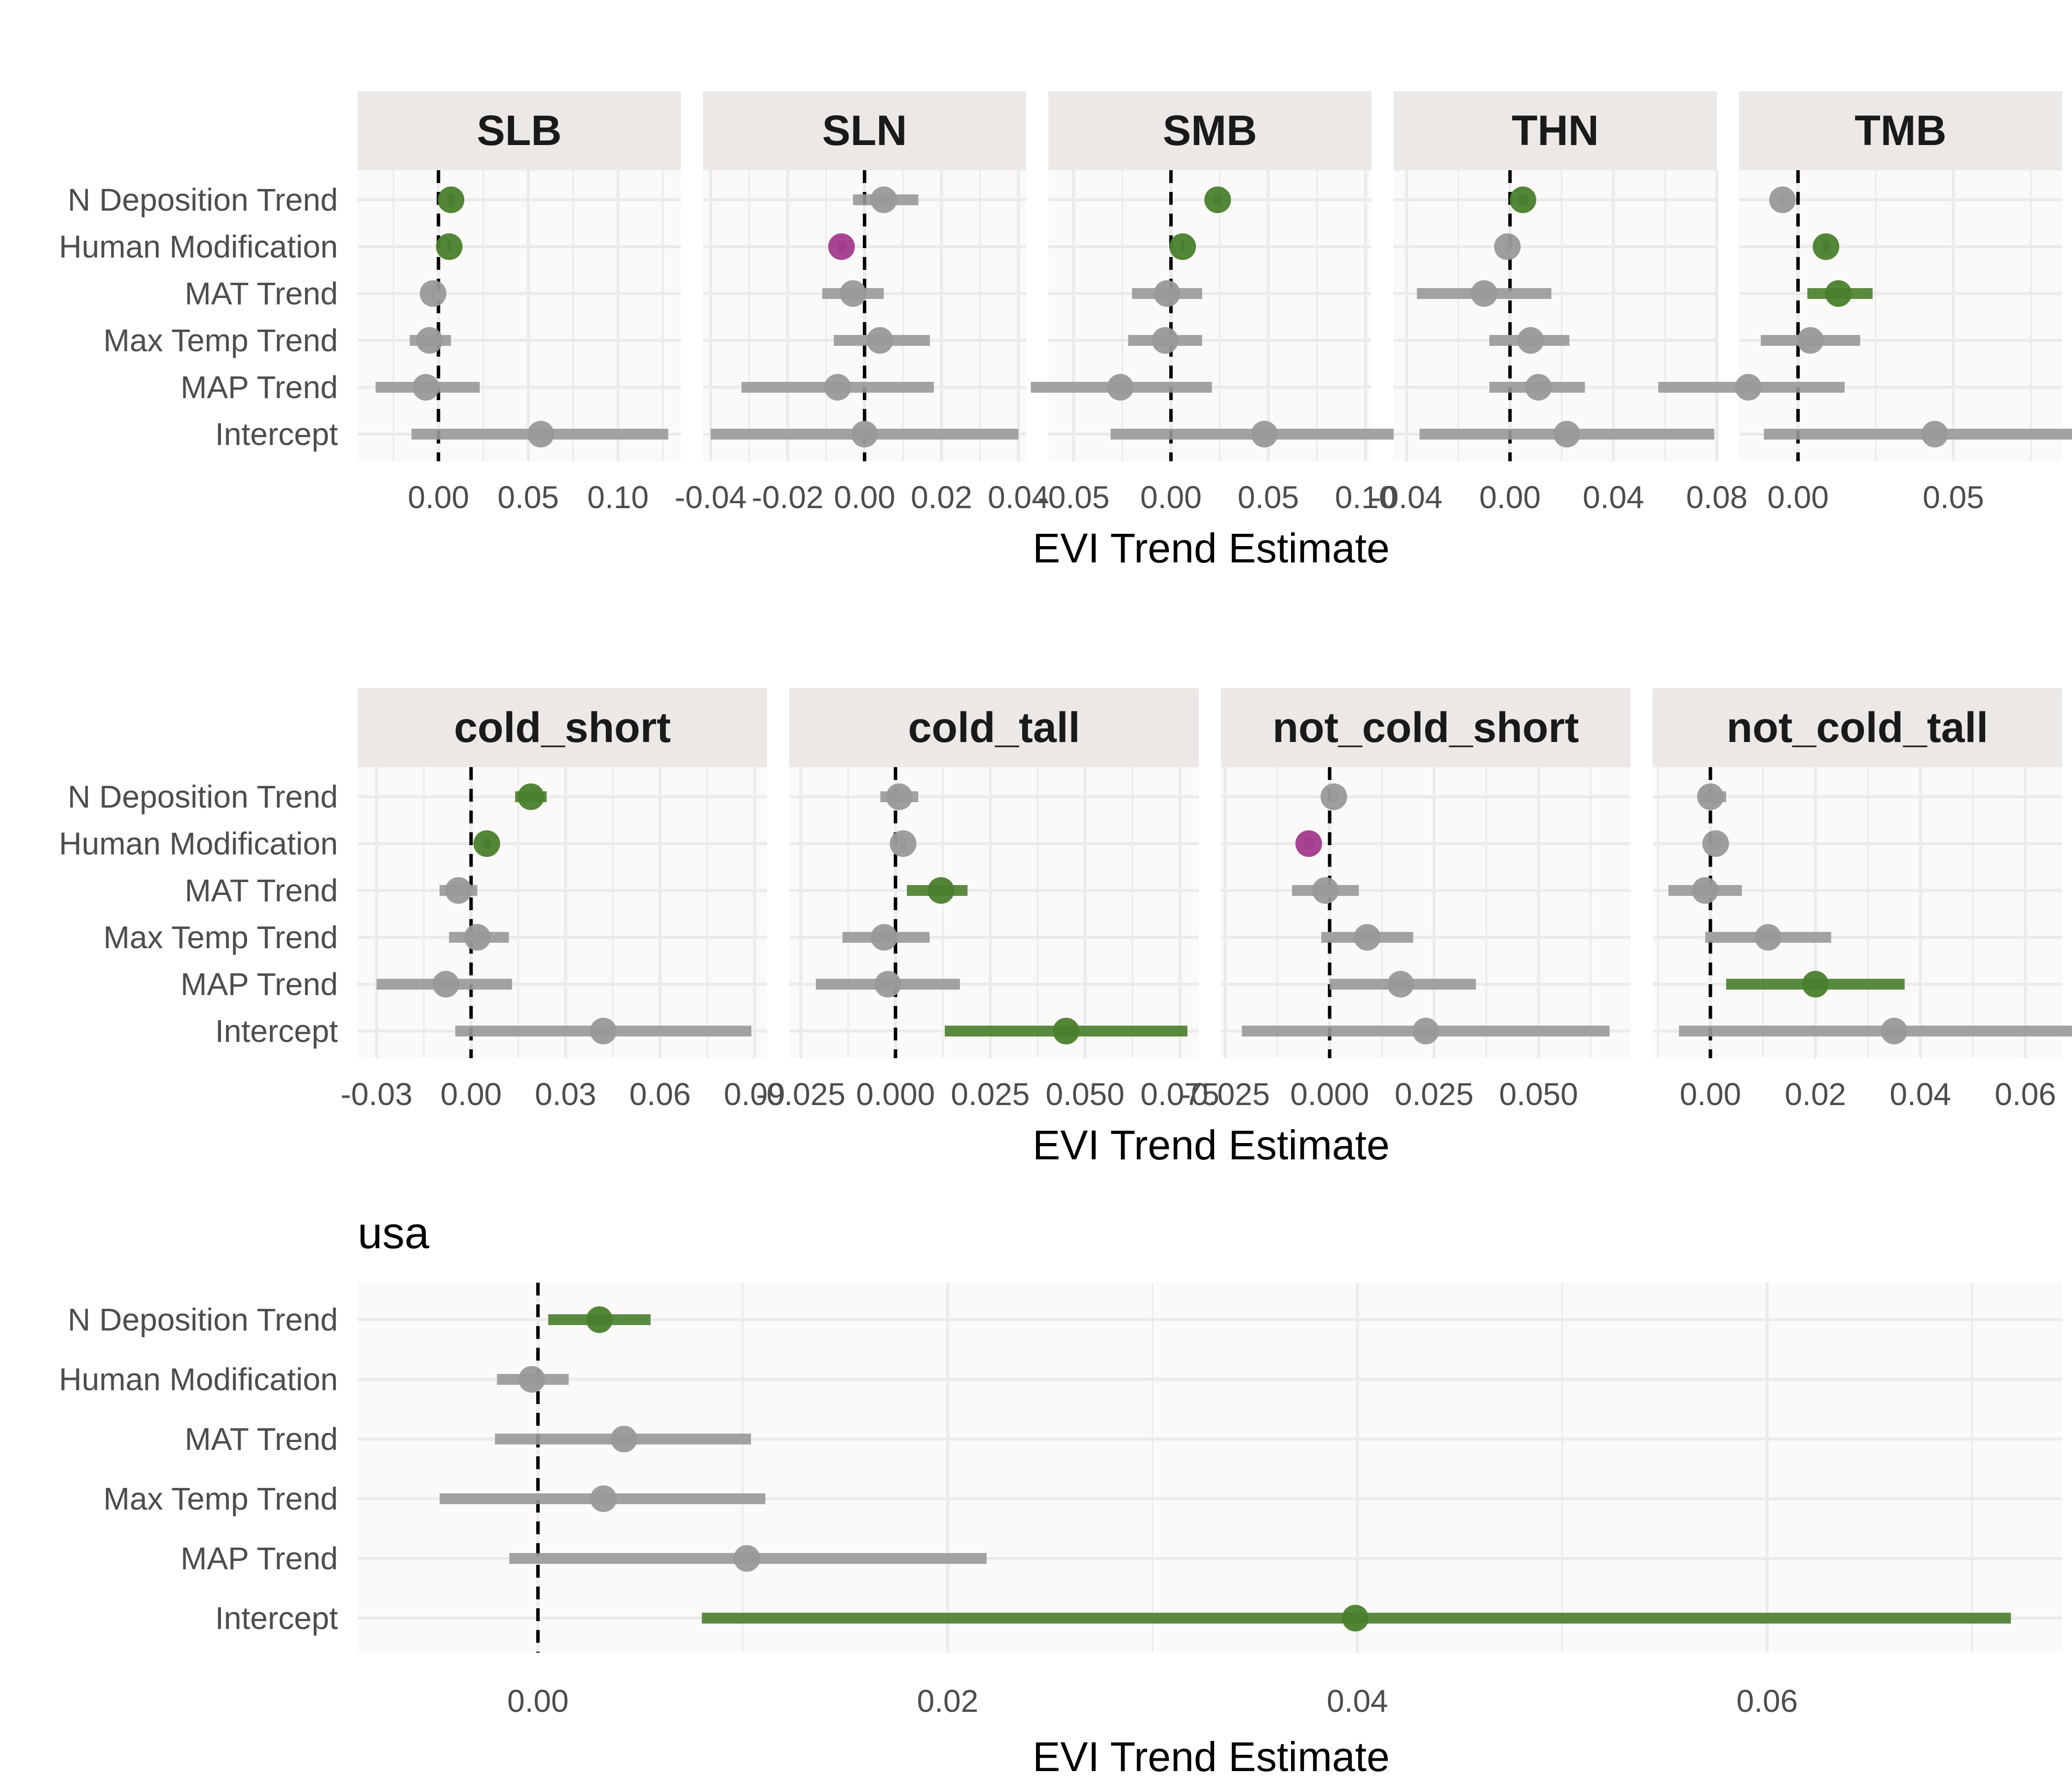 This screenshot has width=2072, height=1776. I want to click on x-tick-label: 0.075, so click(1180, 1094).